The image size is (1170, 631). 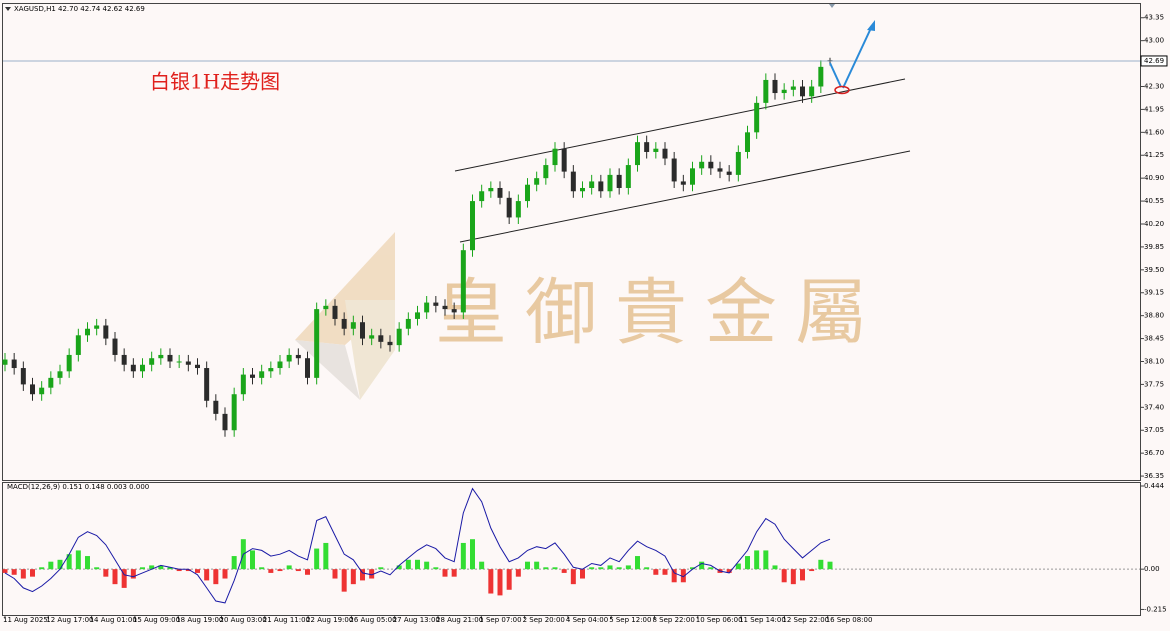 I want to click on y-tick-label: 39.85, so click(x=1154, y=247).